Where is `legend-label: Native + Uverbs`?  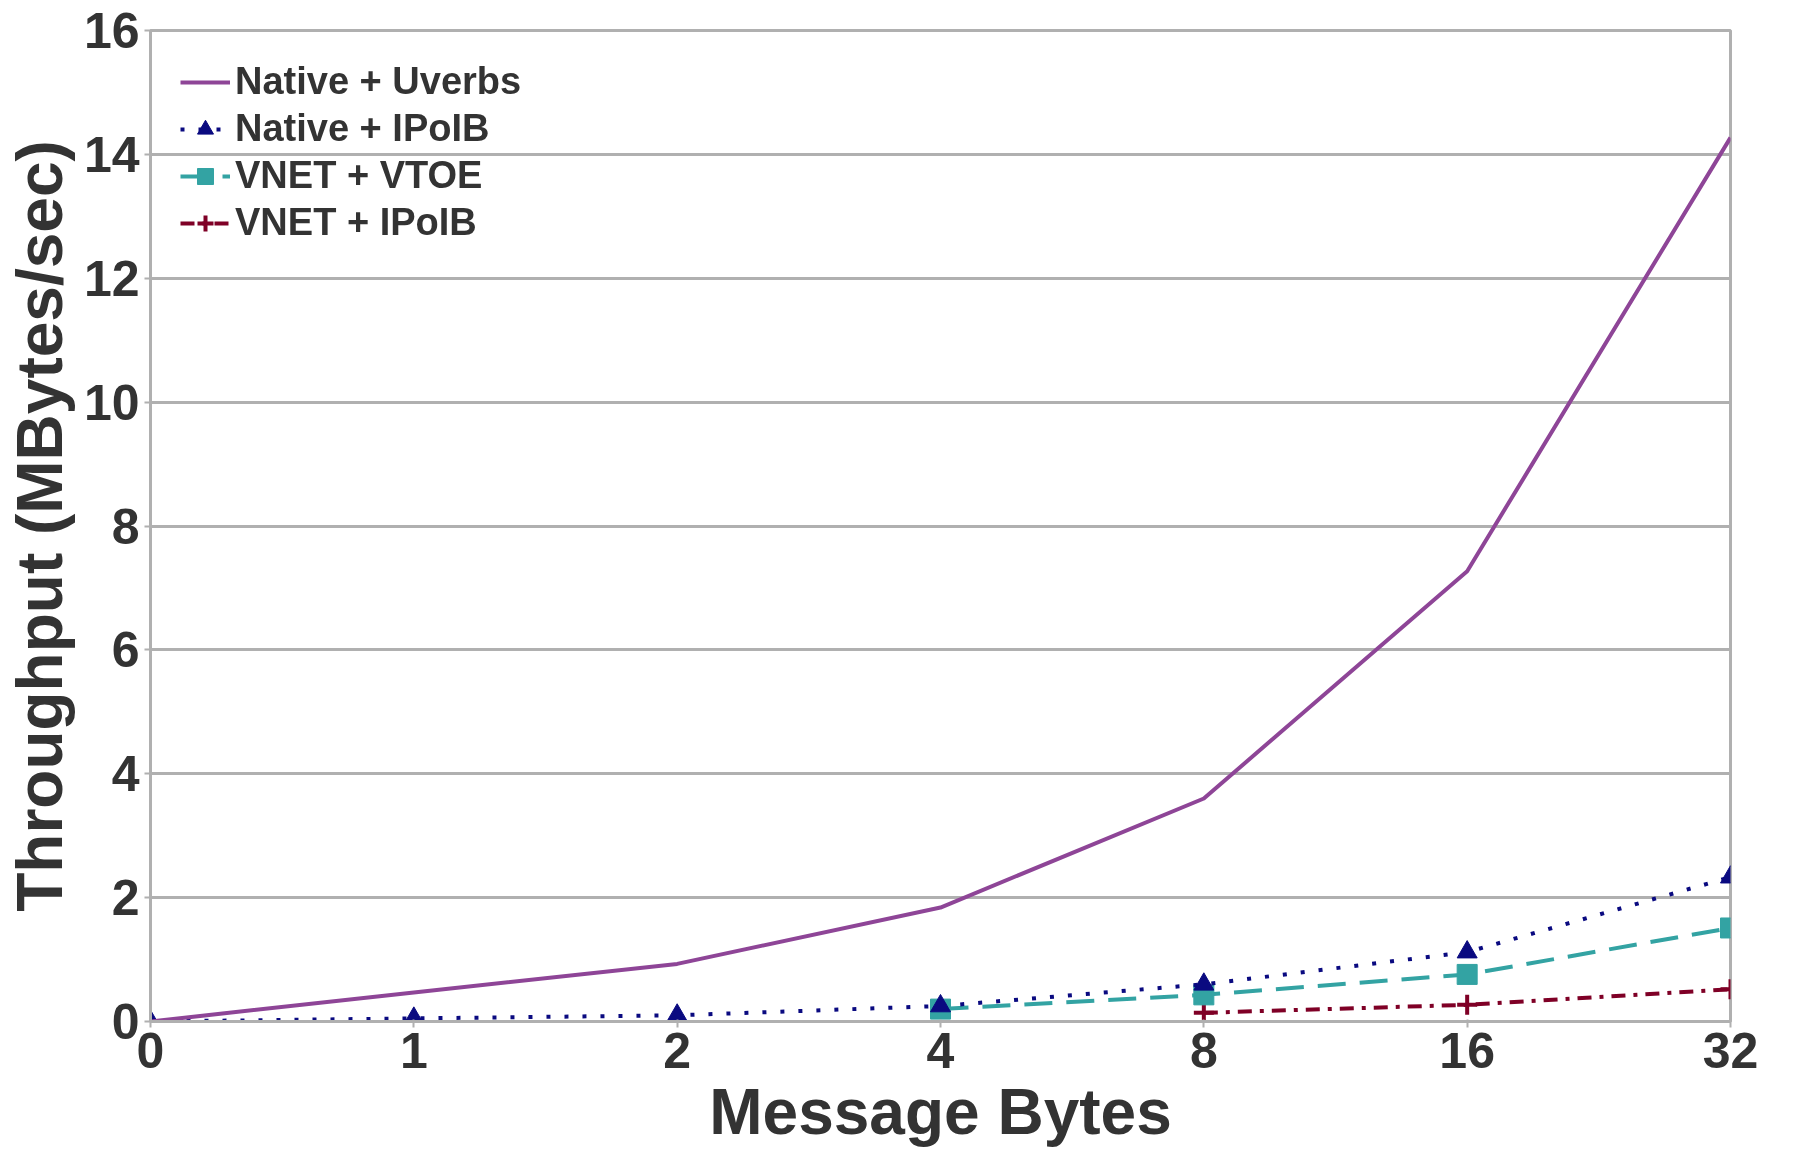
legend-label: Native + Uverbs is located at coordinates (378, 81).